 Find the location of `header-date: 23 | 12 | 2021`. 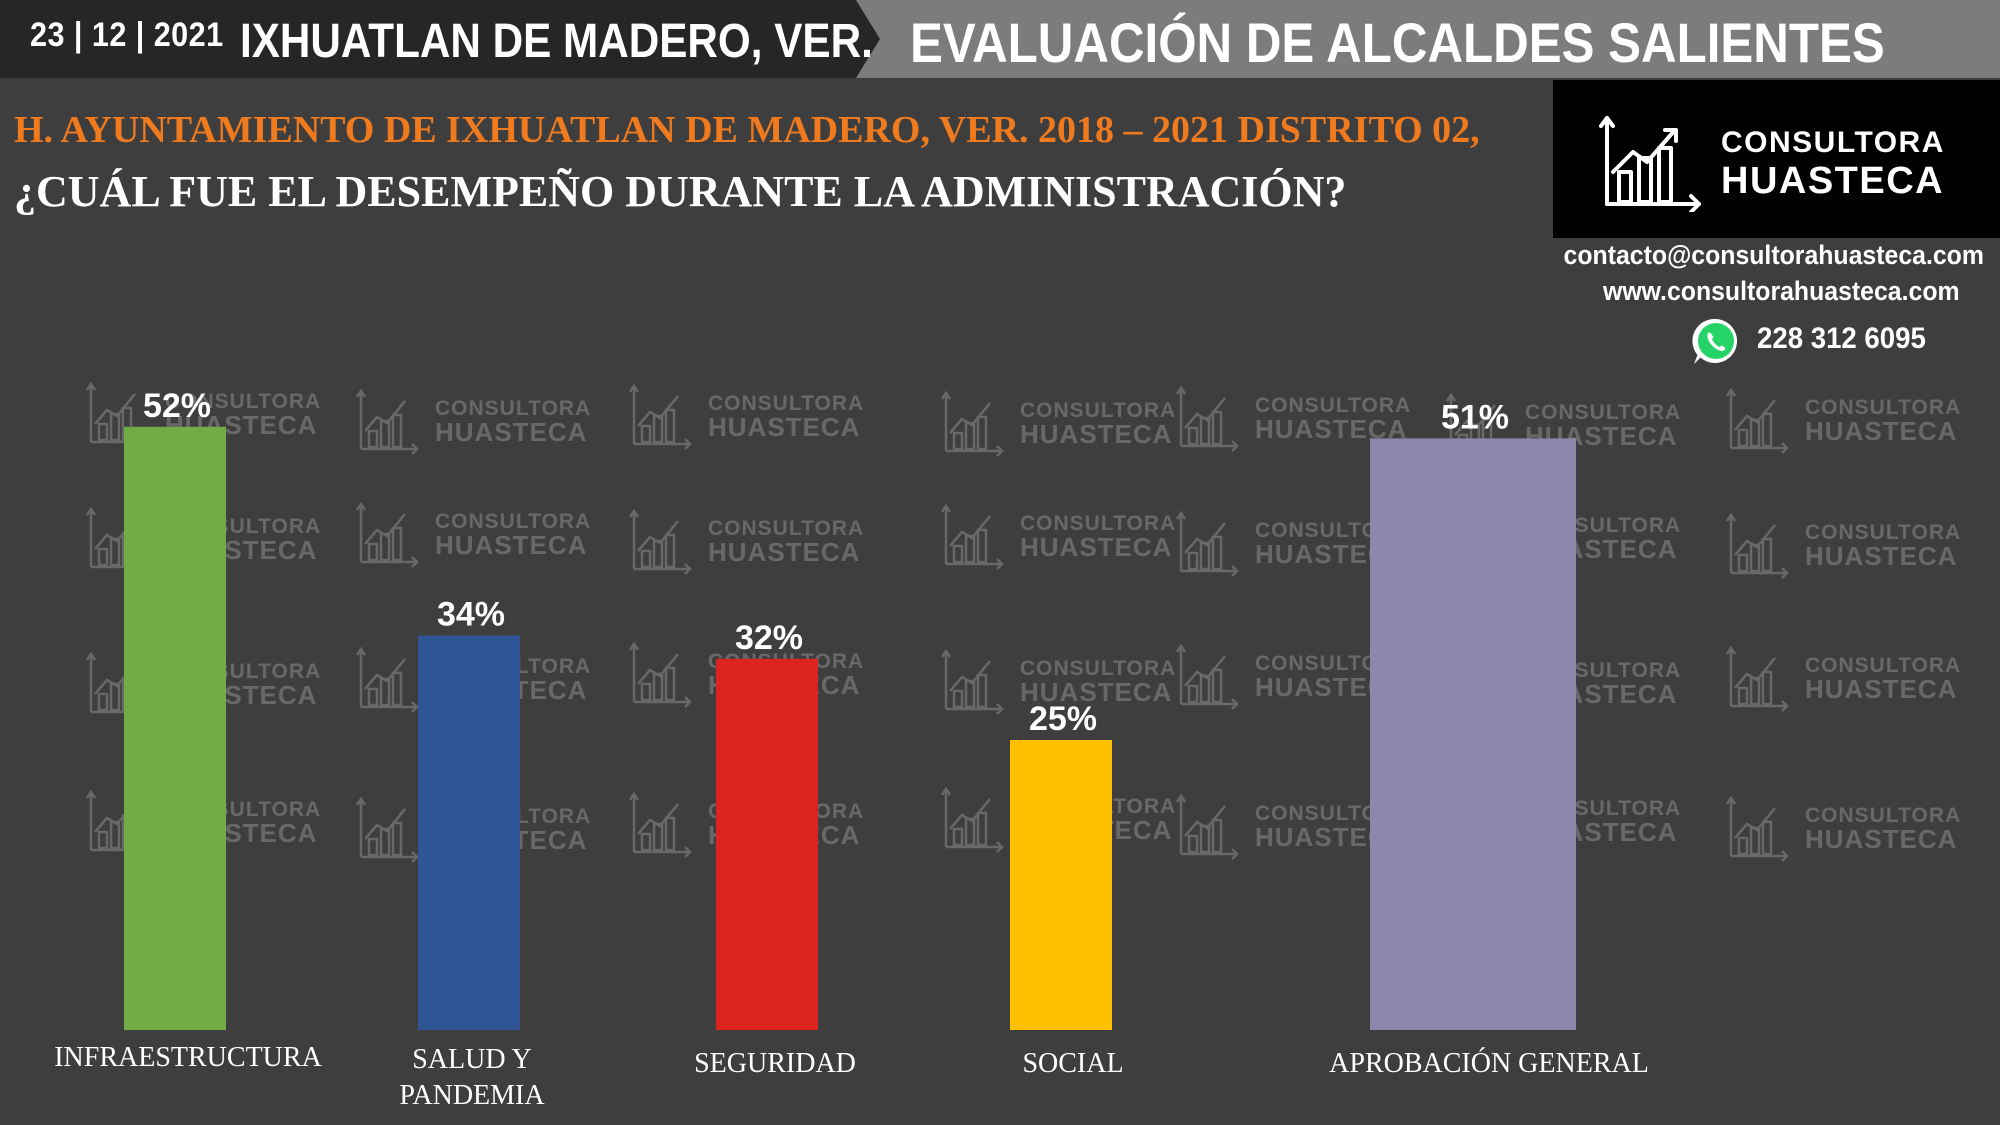

header-date: 23 | 12 | 2021 is located at coordinates (127, 35).